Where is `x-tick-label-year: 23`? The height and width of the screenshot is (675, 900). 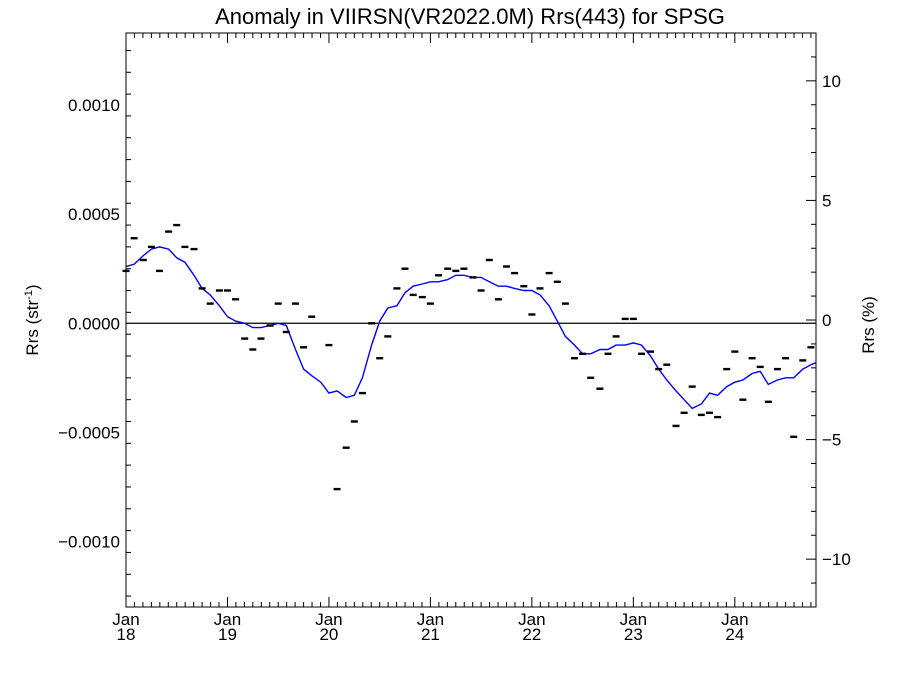 x-tick-label-year: 23 is located at coordinates (633, 634).